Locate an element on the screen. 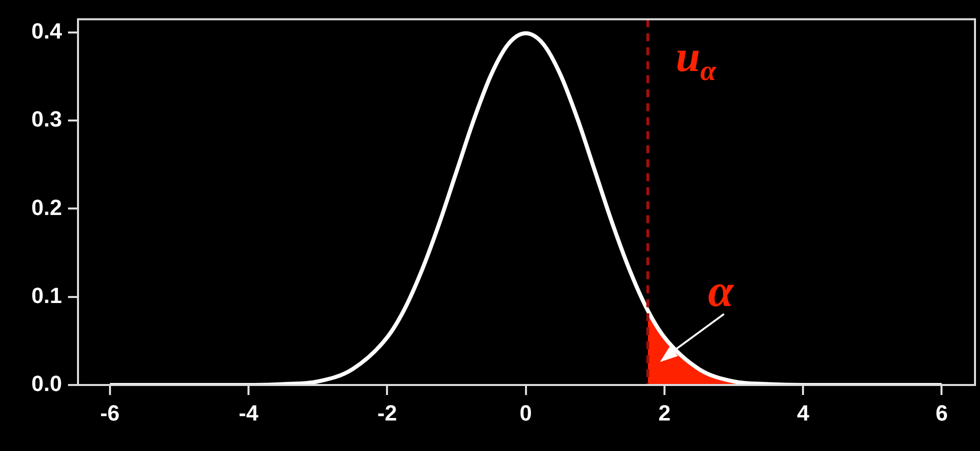 The width and height of the screenshot is (980, 451). x-tick-label: -6 is located at coordinates (110, 413).